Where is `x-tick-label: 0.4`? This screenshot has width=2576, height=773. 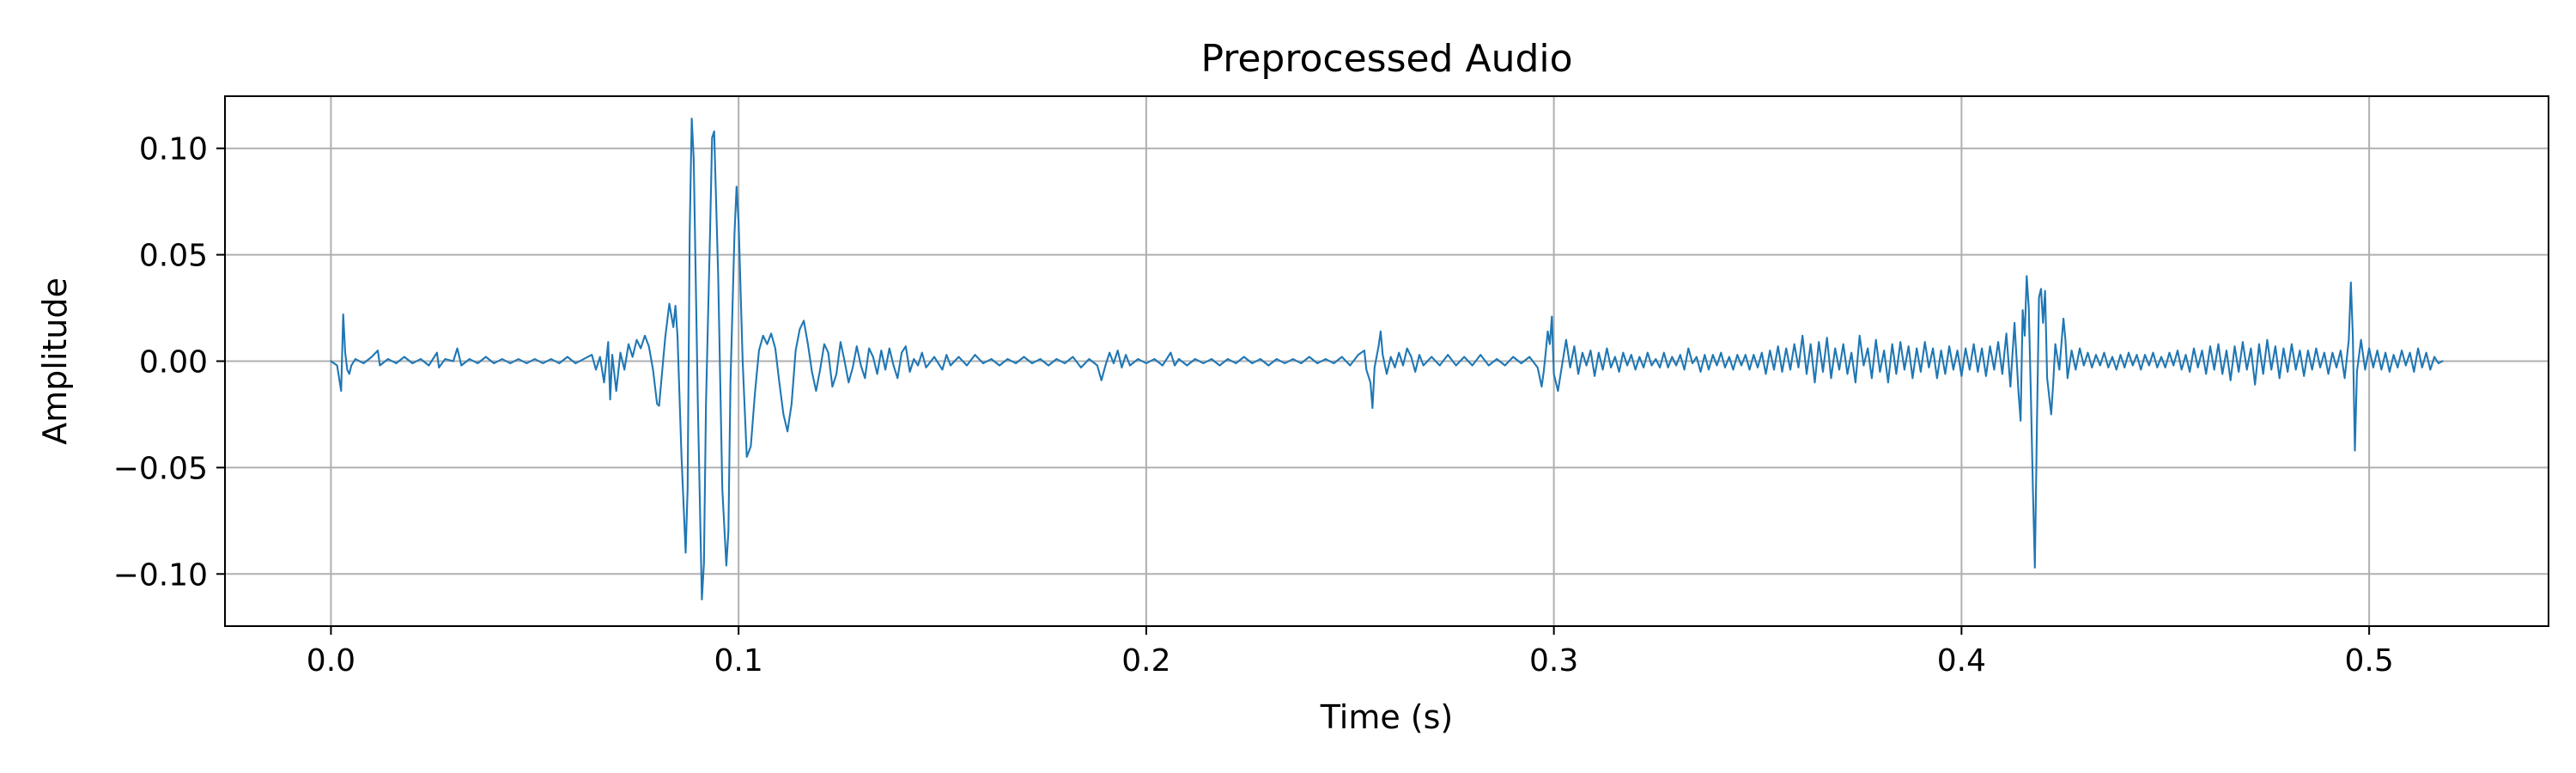
x-tick-label: 0.4 is located at coordinates (1961, 661).